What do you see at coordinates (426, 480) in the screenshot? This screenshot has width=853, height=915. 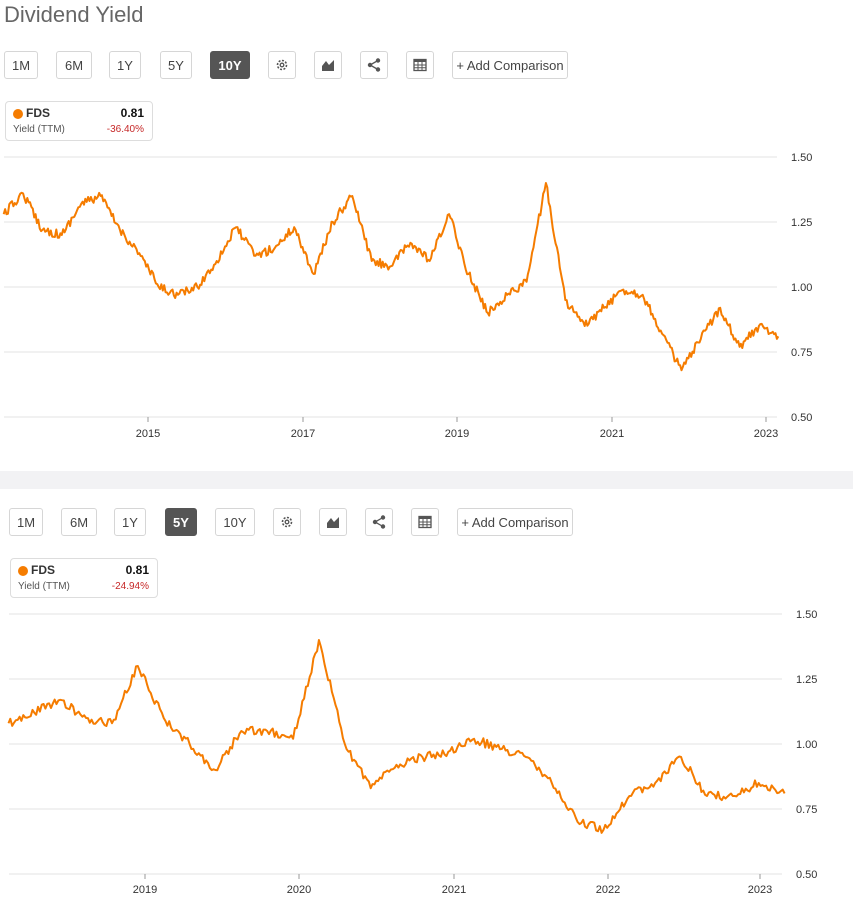 I see `panel-divider` at bounding box center [426, 480].